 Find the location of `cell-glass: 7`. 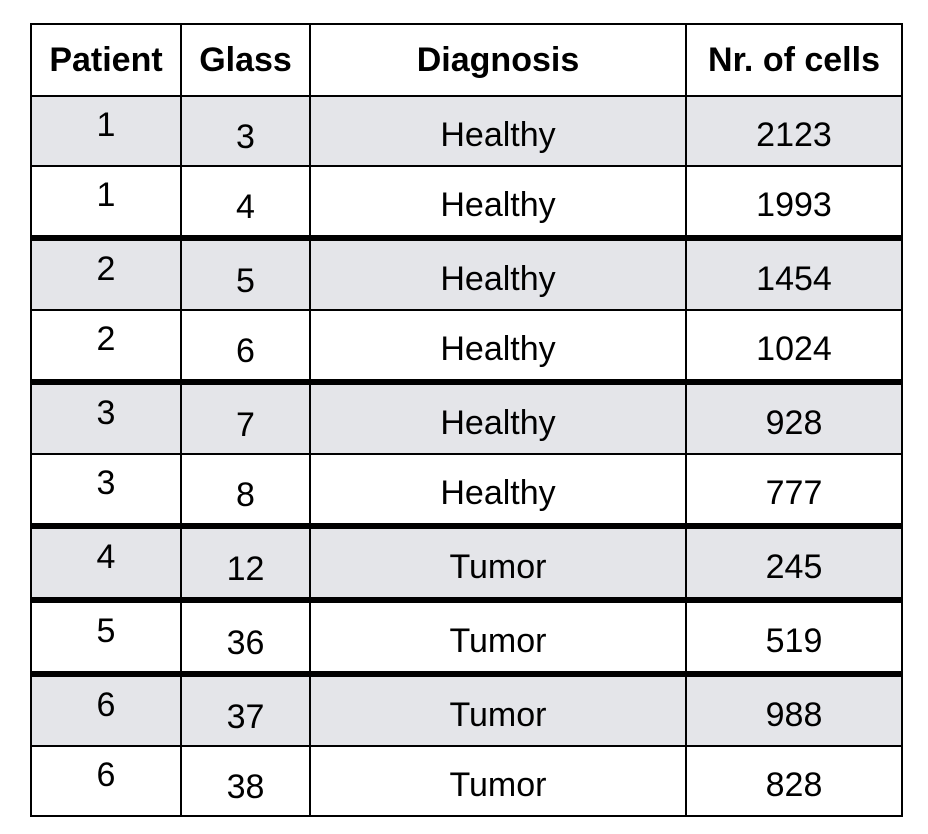

cell-glass: 7 is located at coordinates (245, 417).